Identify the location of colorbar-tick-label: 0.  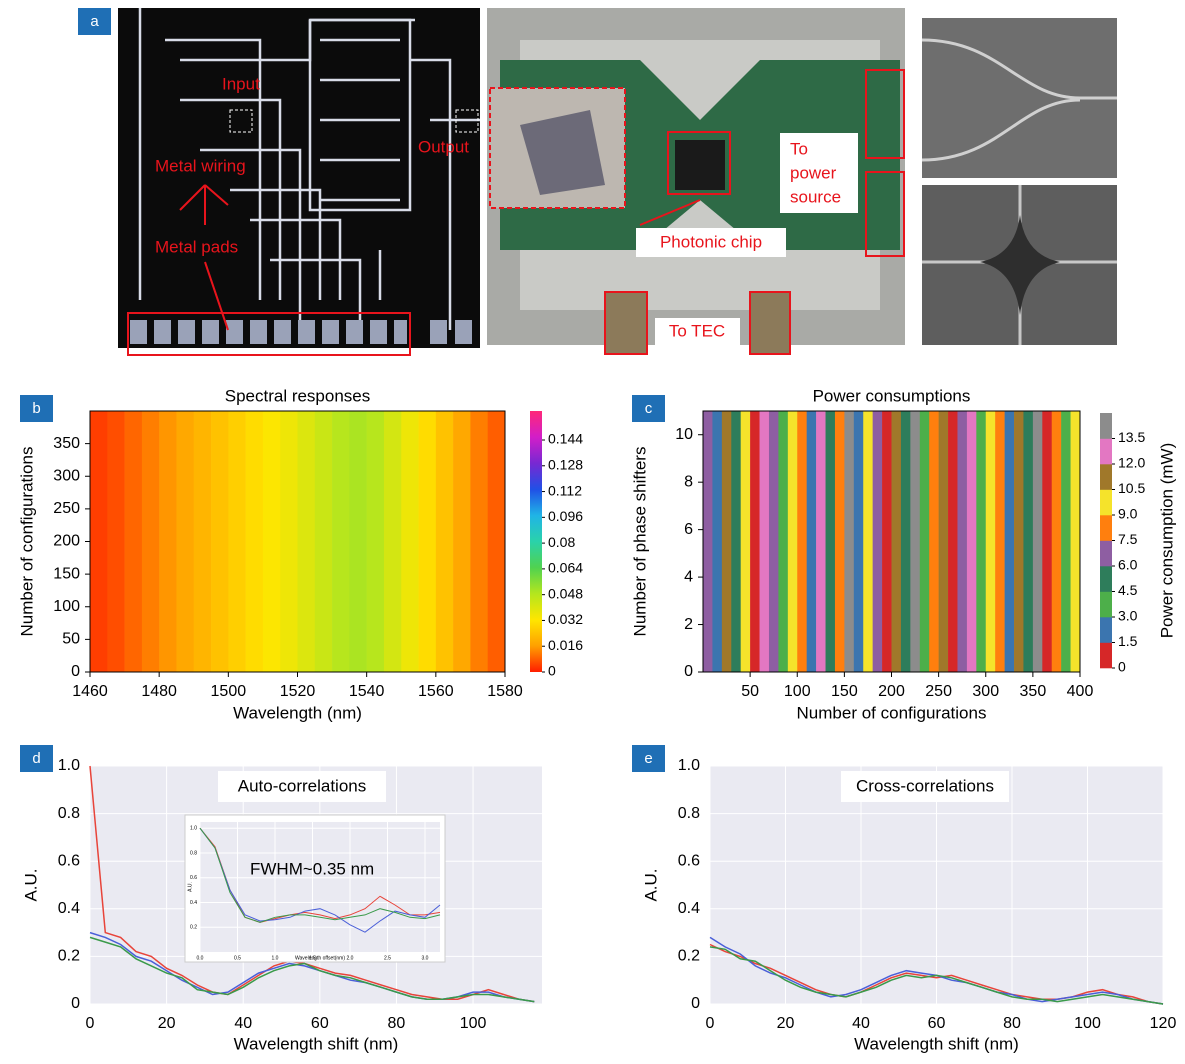
(552, 671).